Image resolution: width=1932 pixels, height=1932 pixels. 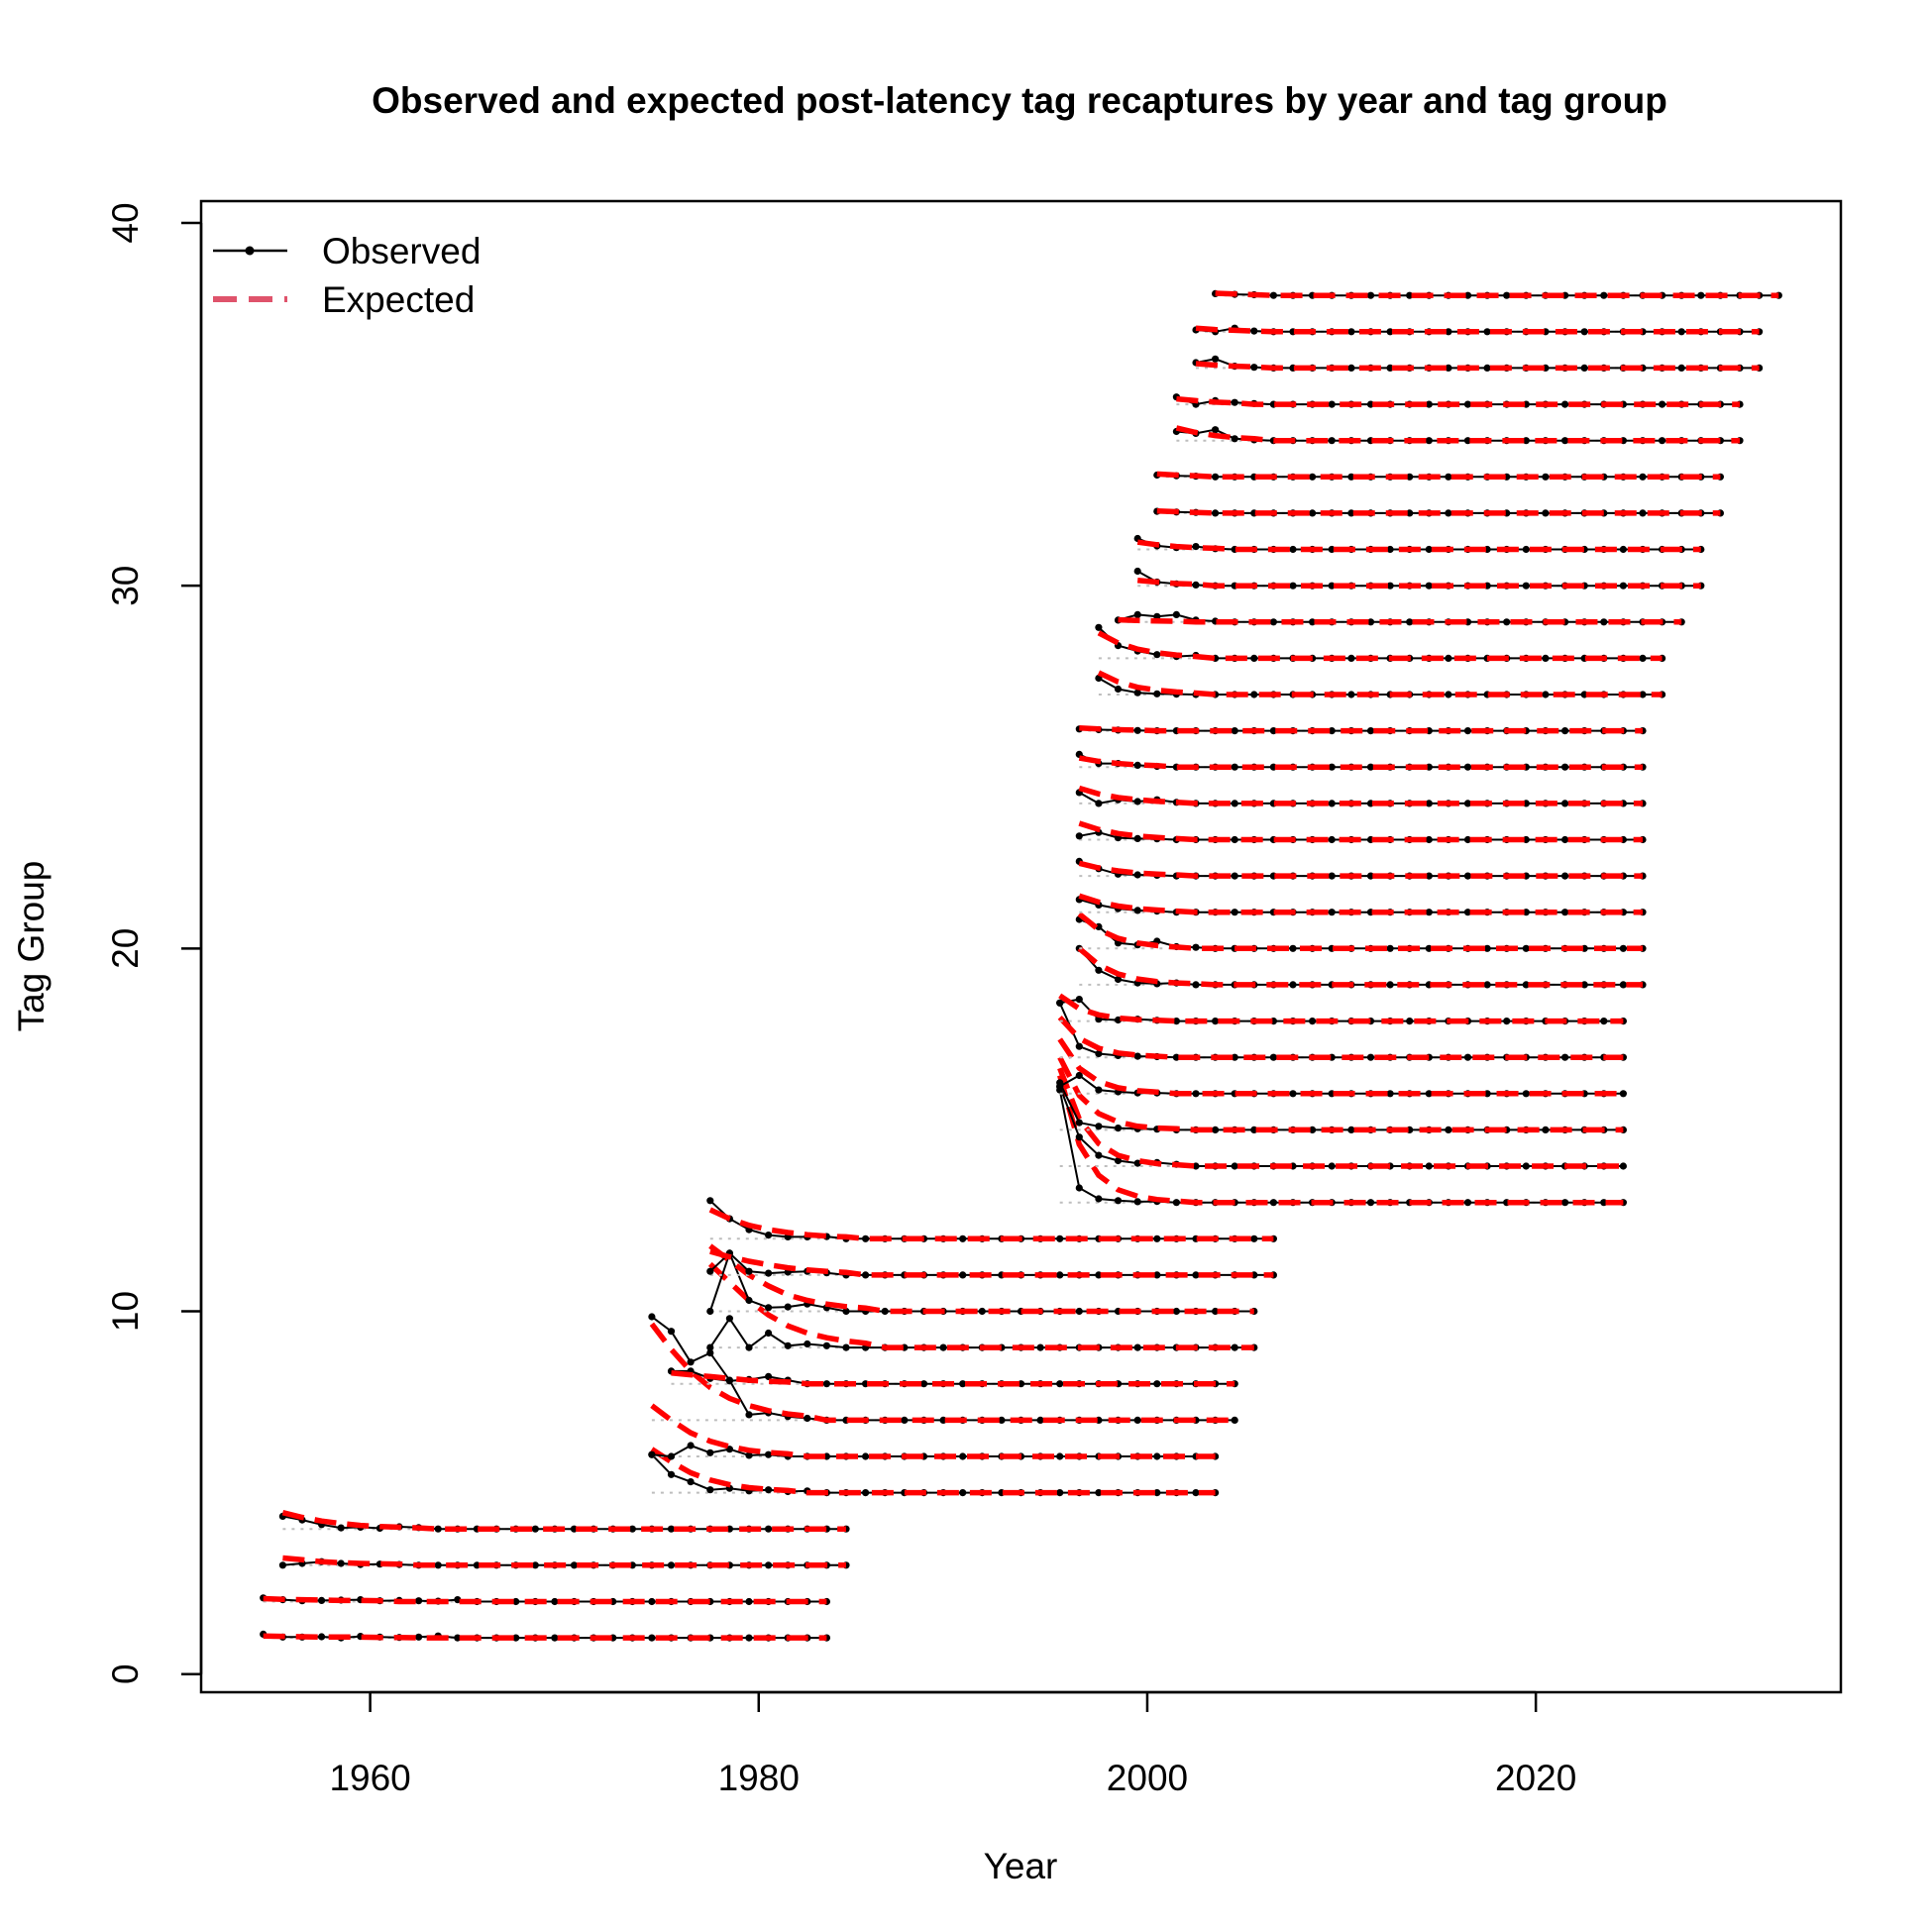 What do you see at coordinates (125, 586) in the screenshot?
I see `y-tick-label: 30` at bounding box center [125, 586].